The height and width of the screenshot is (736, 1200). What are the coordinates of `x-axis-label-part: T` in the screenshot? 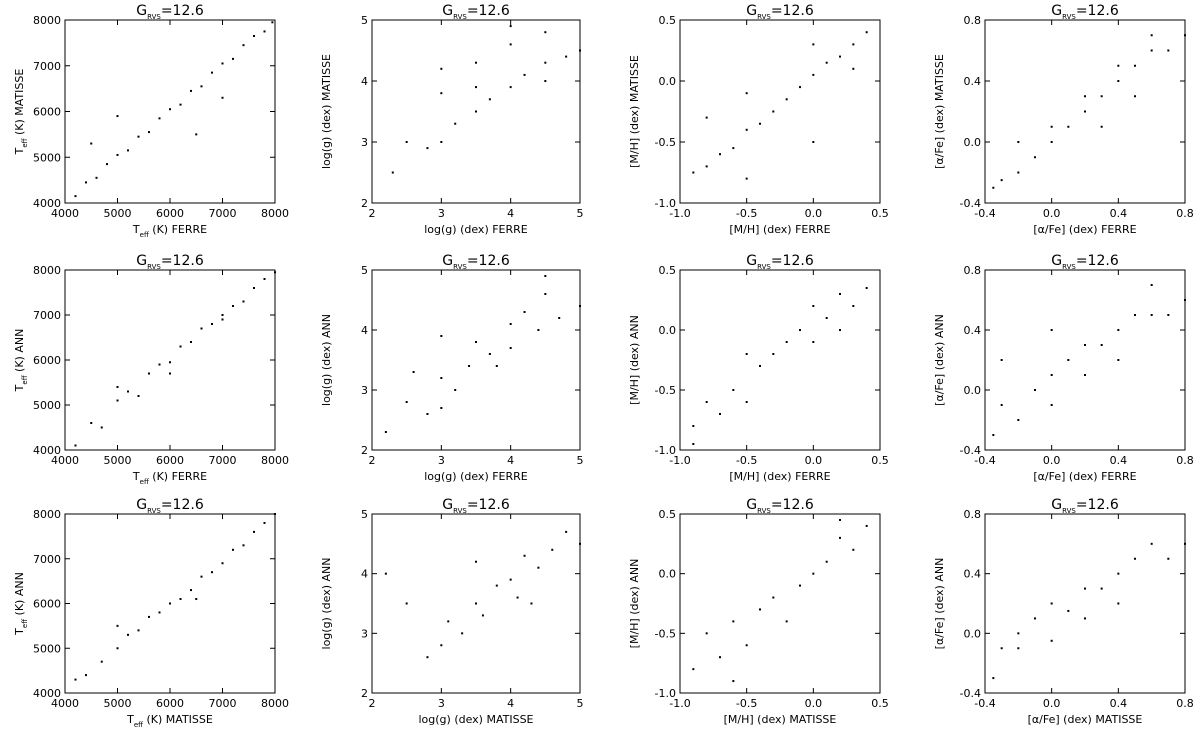 It's located at (136, 476).